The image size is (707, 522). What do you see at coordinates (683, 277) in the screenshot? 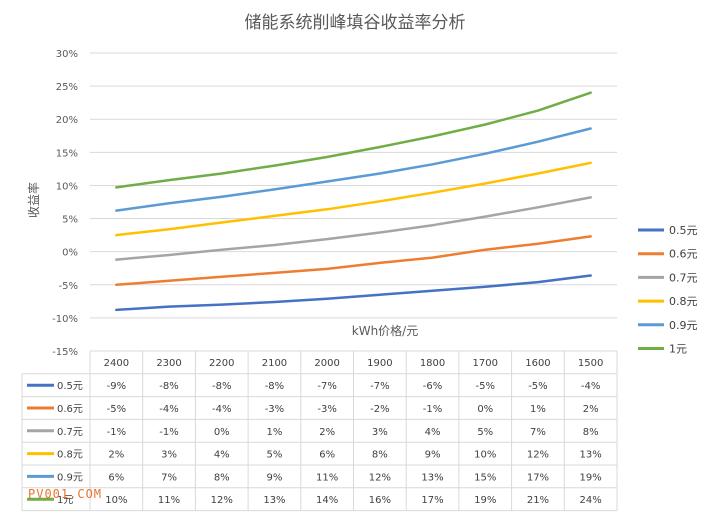
I see `legend-label: 0.7元` at bounding box center [683, 277].